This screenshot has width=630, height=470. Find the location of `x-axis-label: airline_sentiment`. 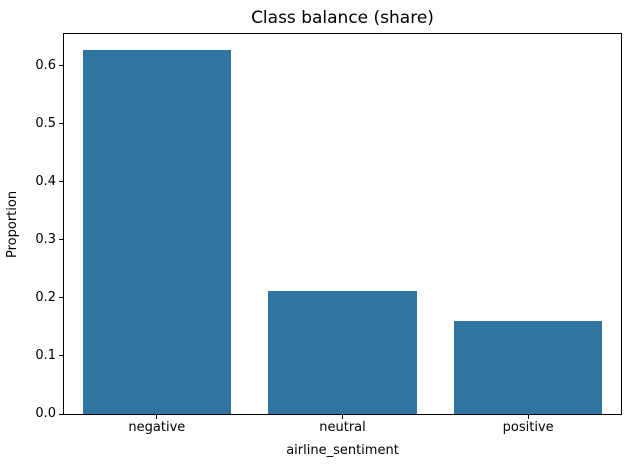

x-axis-label: airline_sentiment is located at coordinates (342, 450).